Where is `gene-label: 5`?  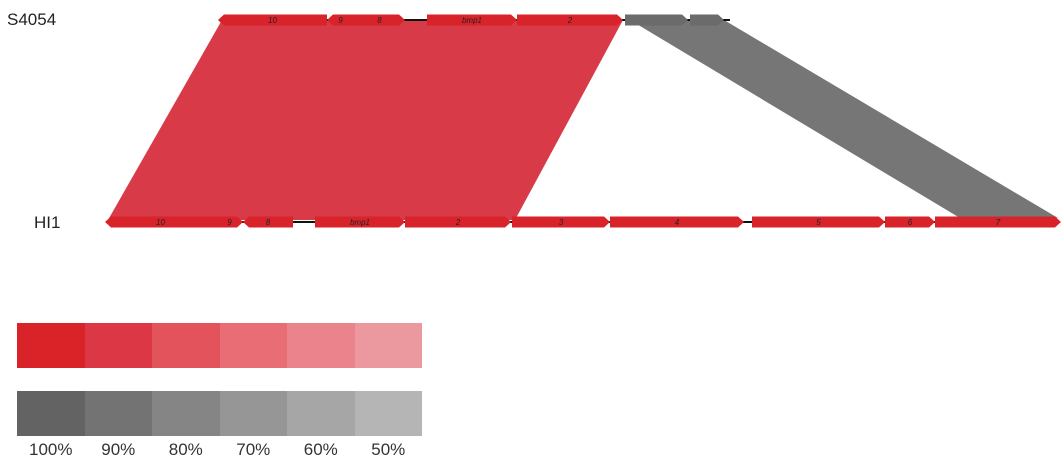 gene-label: 5 is located at coordinates (818, 222).